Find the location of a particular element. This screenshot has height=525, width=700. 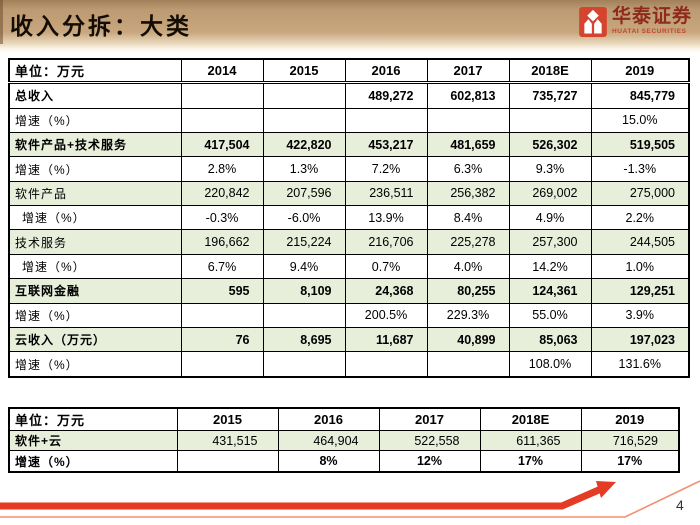

table-row: 软件+云 431,515 464,904 522,558 611,365 716,529 is located at coordinates (344, 440).